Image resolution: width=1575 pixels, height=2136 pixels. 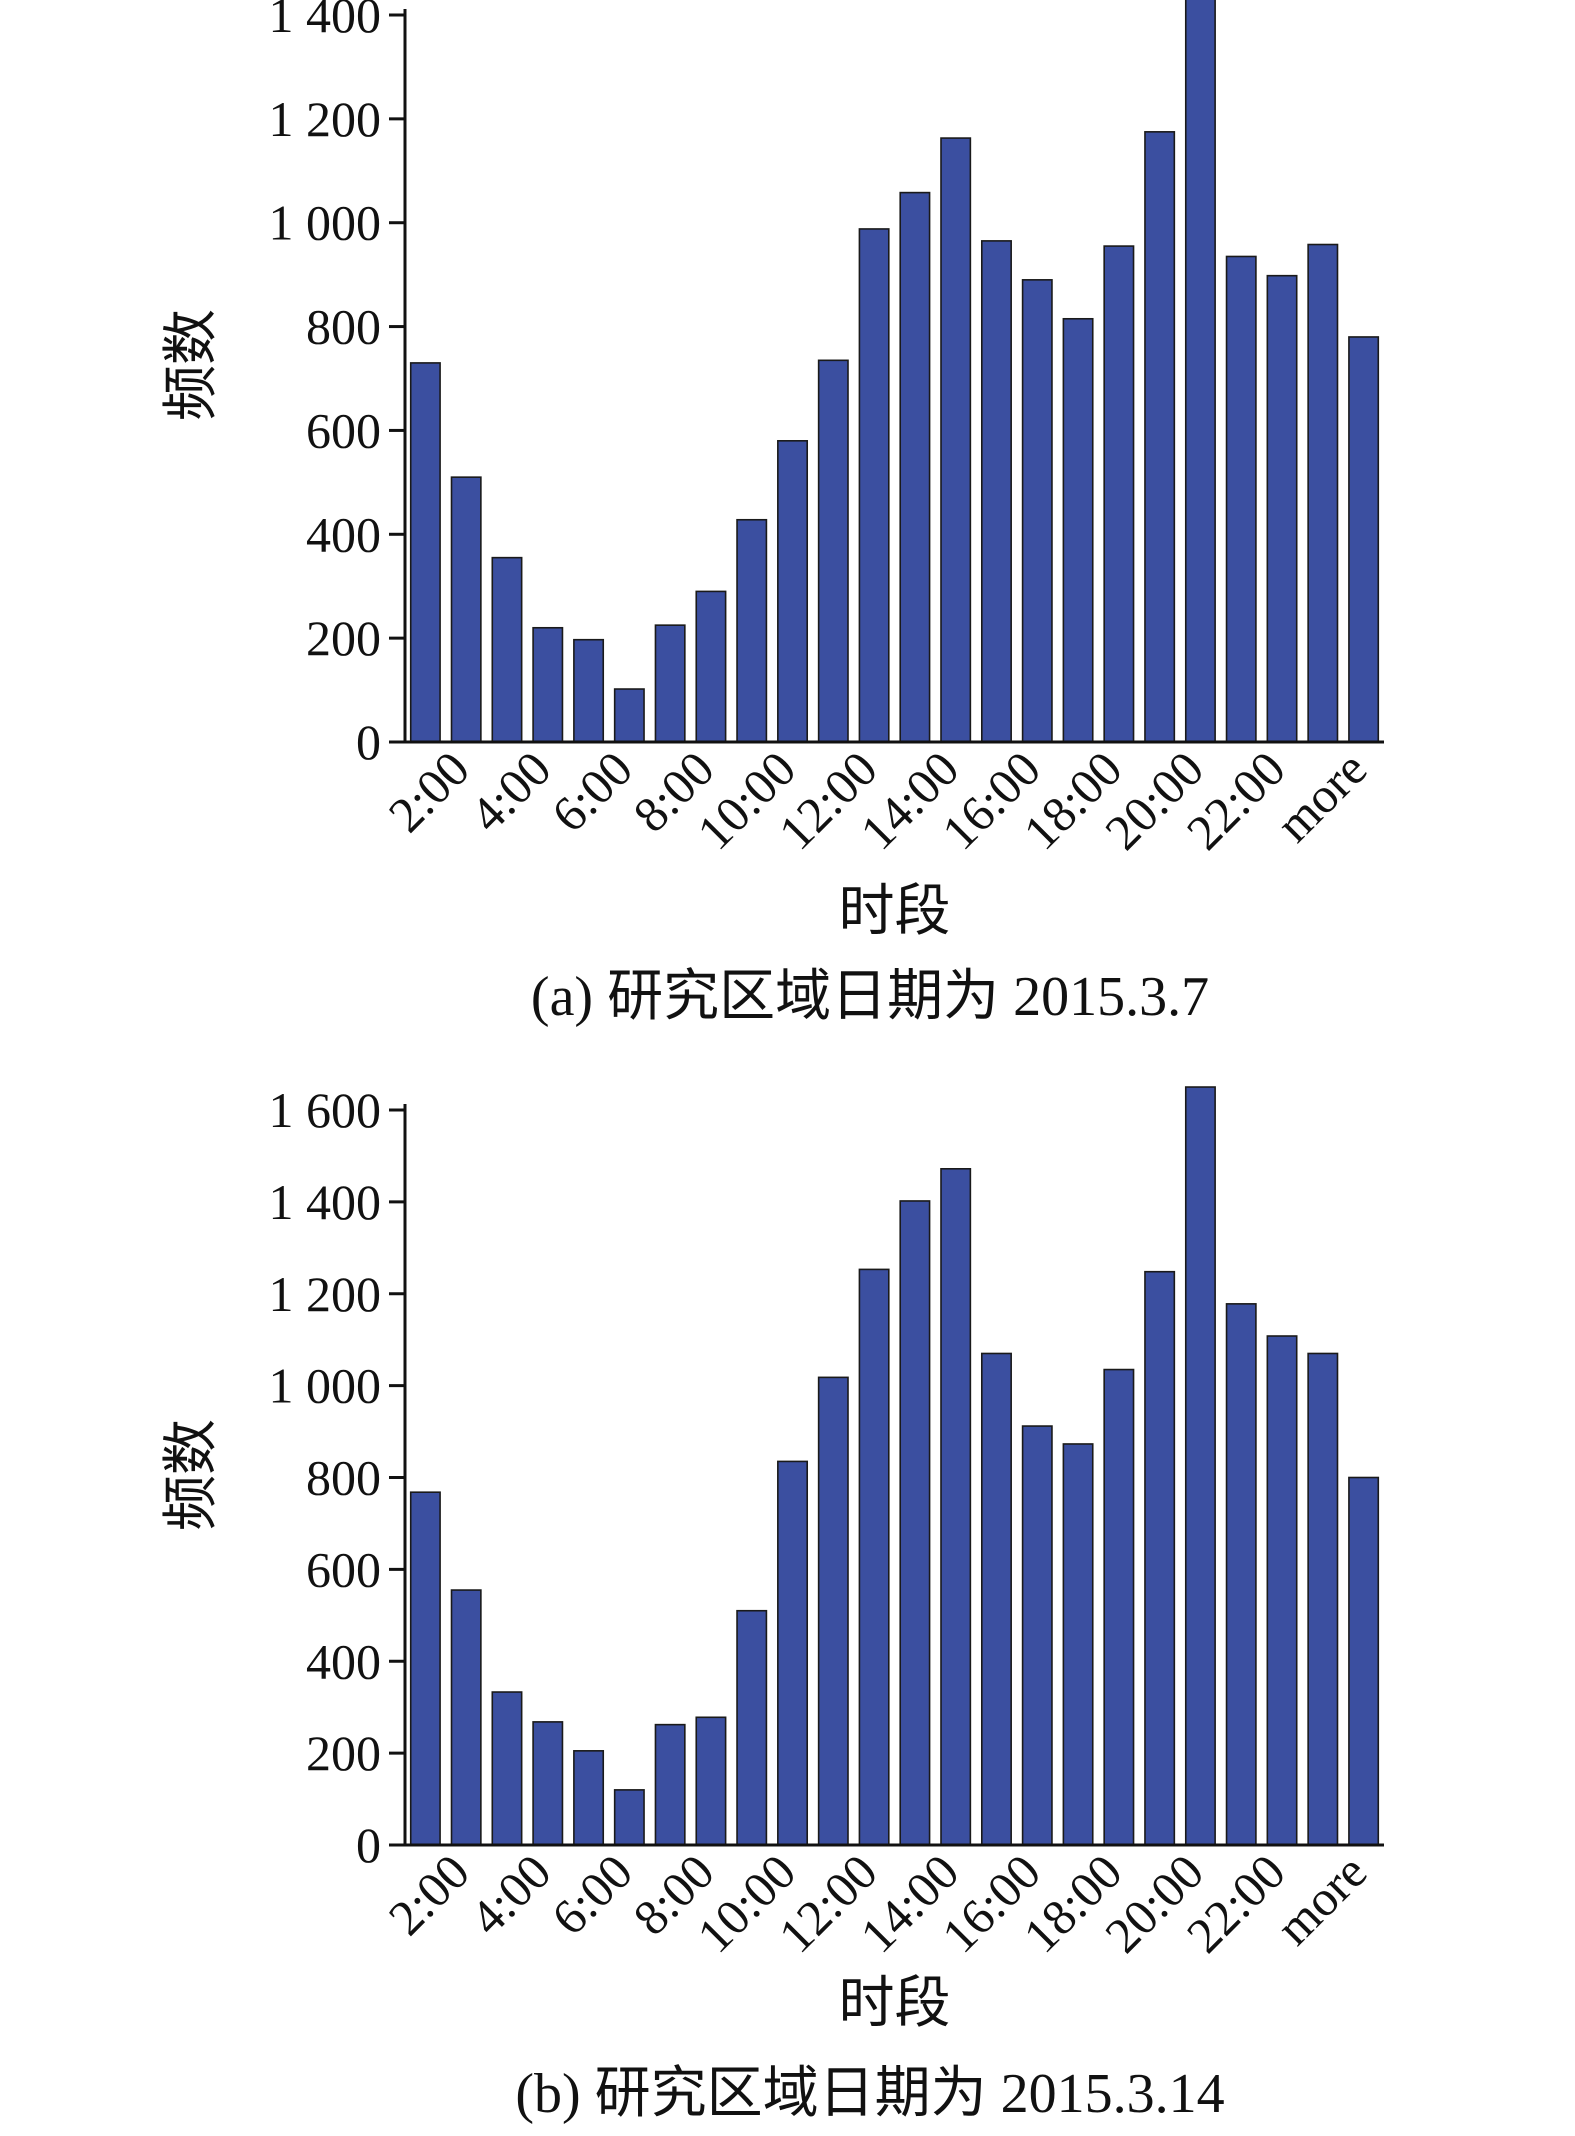 What do you see at coordinates (325, 1110) in the screenshot?
I see `y-tick-label: 1 600` at bounding box center [325, 1110].